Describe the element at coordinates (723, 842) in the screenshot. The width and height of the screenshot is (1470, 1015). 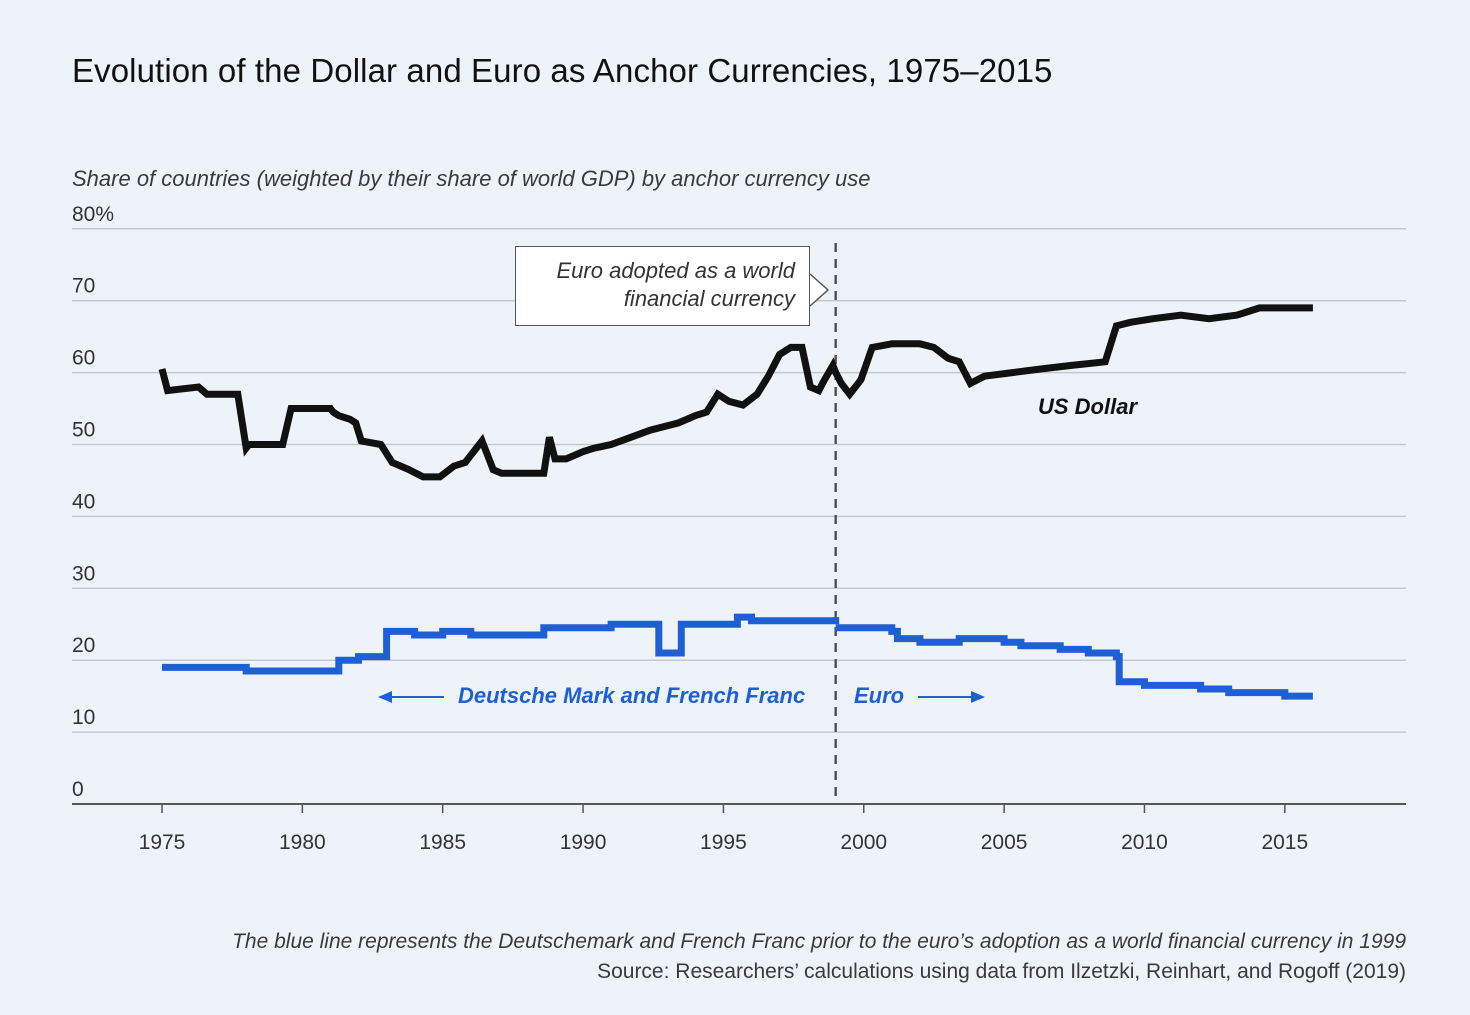
I see `x-tick-1995: 1995` at that location.